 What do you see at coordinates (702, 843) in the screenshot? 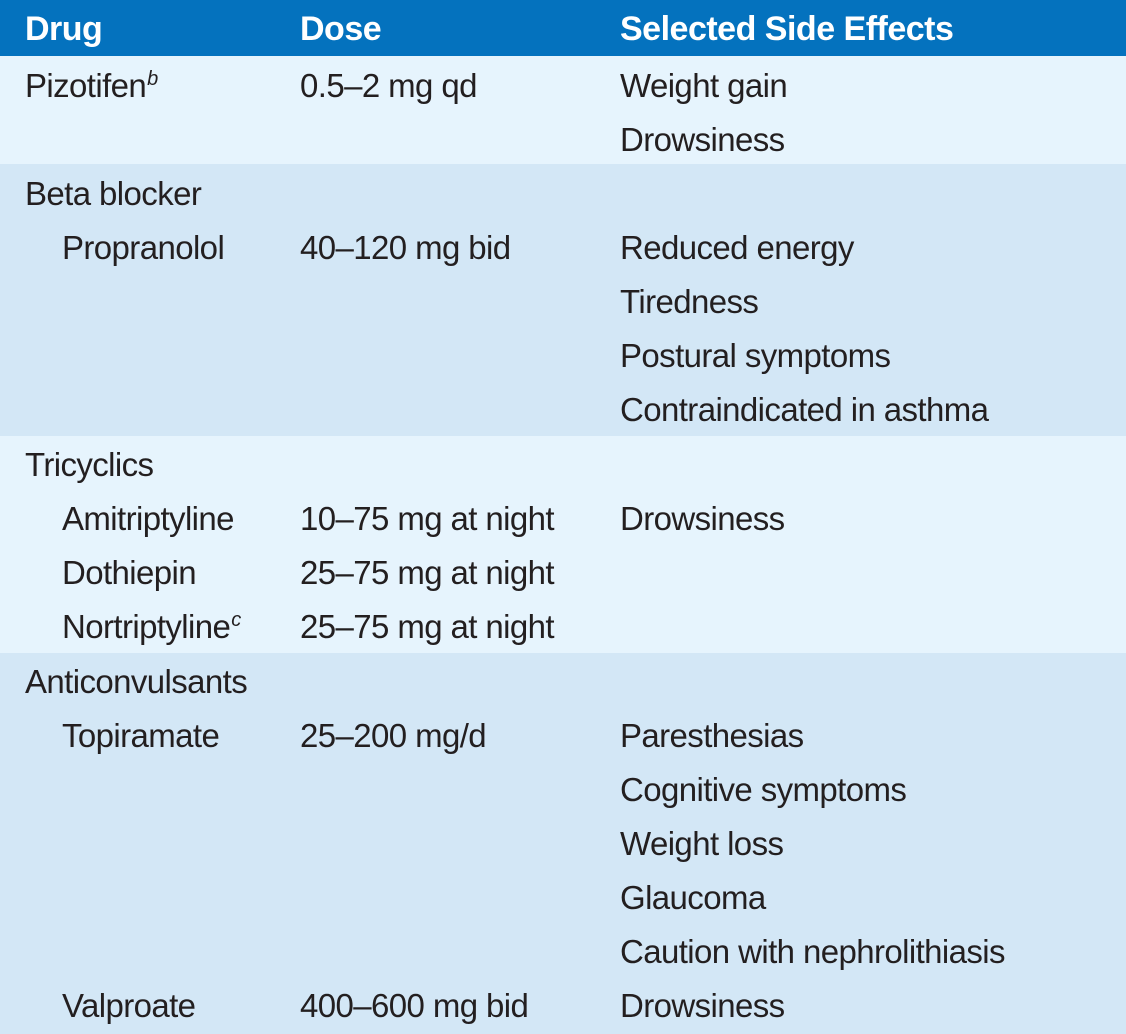
I see `effect-cell: Weight loss` at bounding box center [702, 843].